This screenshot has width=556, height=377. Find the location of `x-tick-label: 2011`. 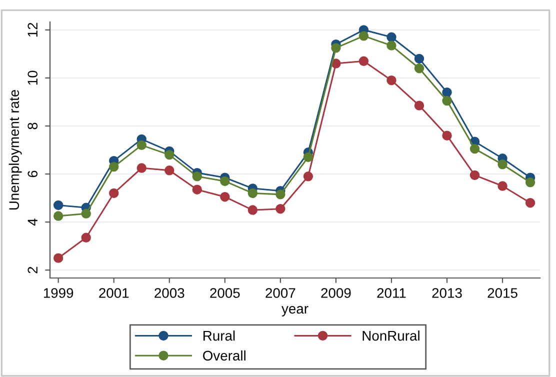

x-tick-label: 2011 is located at coordinates (391, 293).